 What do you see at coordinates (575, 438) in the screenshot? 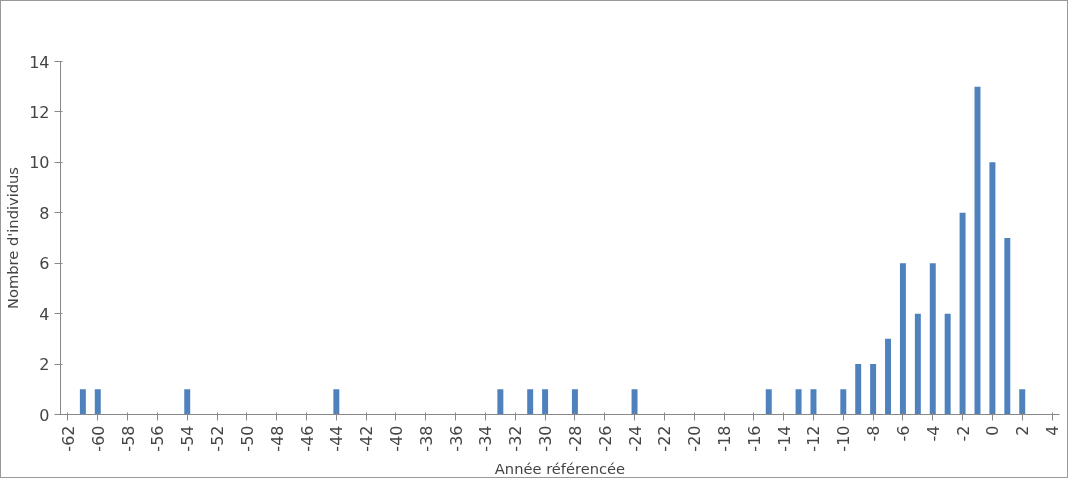
I see `x-tick-label: -28` at bounding box center [575, 438].